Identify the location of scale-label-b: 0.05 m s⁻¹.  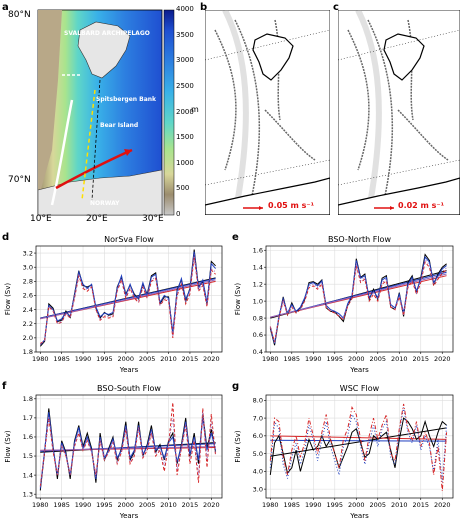
(291, 205).